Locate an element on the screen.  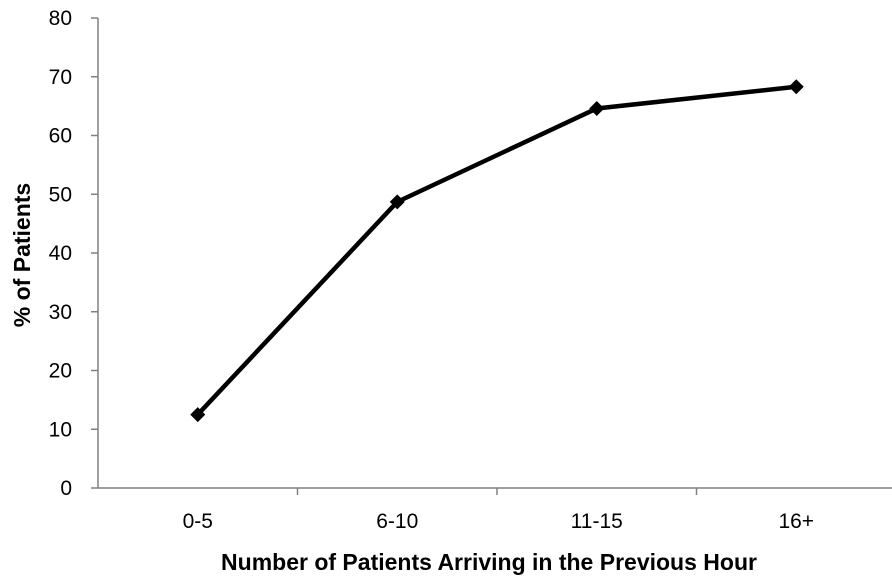
y-axis-ticks: 0 10 20 30 40 50 60 70 80 is located at coordinates (73, 253).